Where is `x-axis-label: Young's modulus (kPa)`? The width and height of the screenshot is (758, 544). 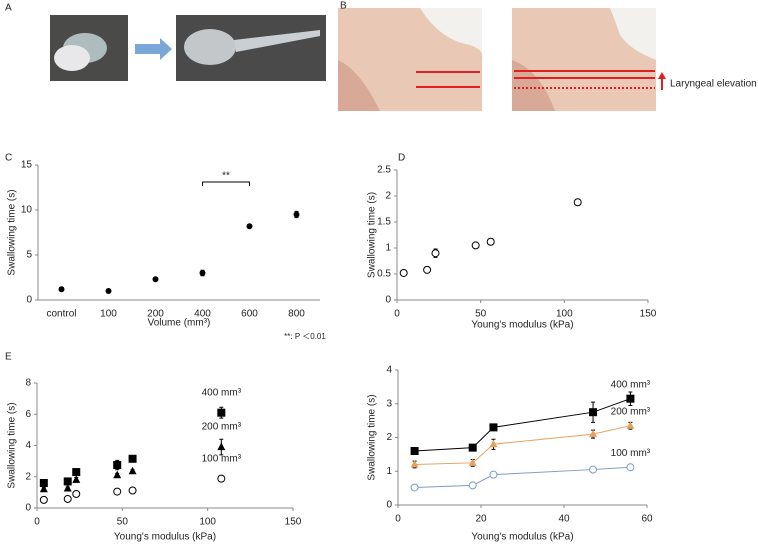
x-axis-label: Young's modulus (kPa) is located at coordinates (165, 537).